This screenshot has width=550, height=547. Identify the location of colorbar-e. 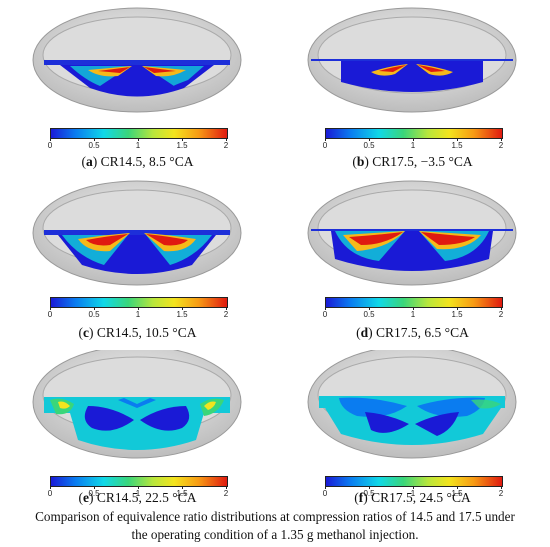
(139, 481).